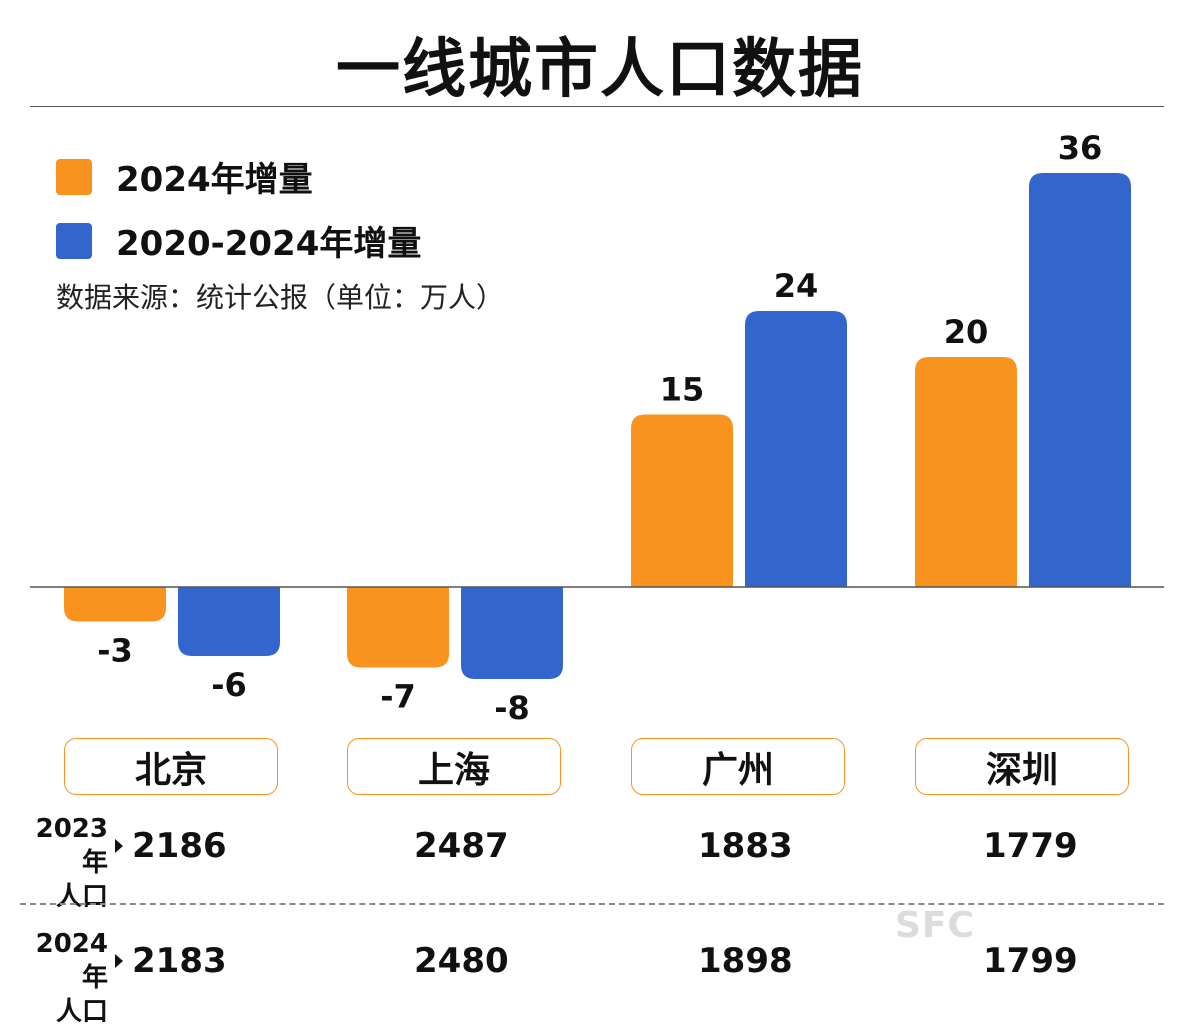 This screenshot has height=1029, width=1200. I want to click on data-label: 24, so click(796, 286).